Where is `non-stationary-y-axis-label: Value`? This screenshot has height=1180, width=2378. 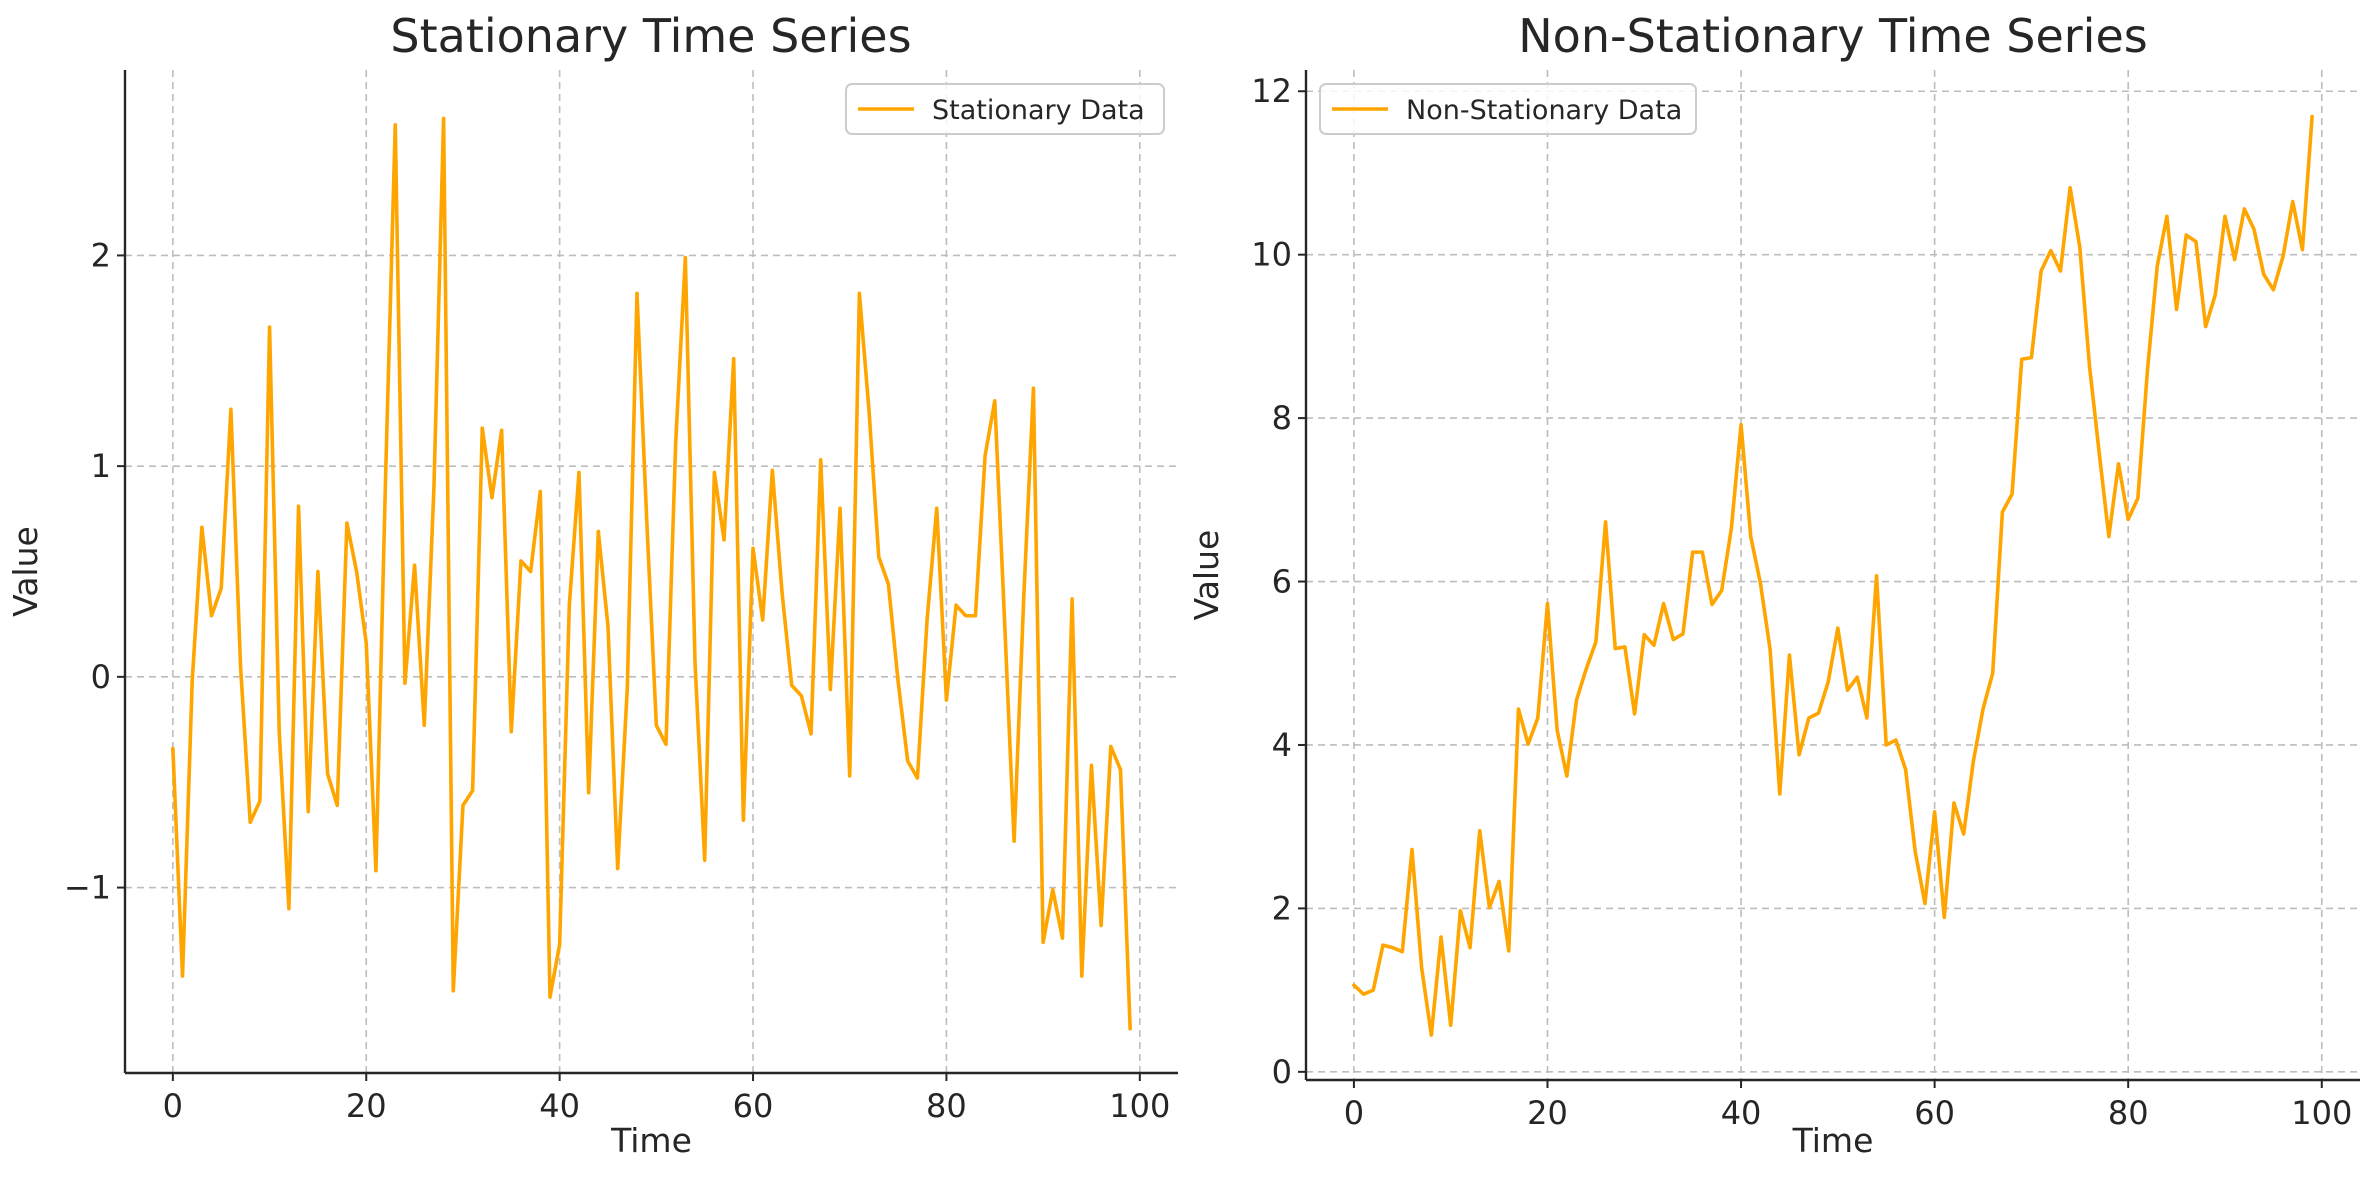 non-stationary-y-axis-label: Value is located at coordinates (1206, 575).